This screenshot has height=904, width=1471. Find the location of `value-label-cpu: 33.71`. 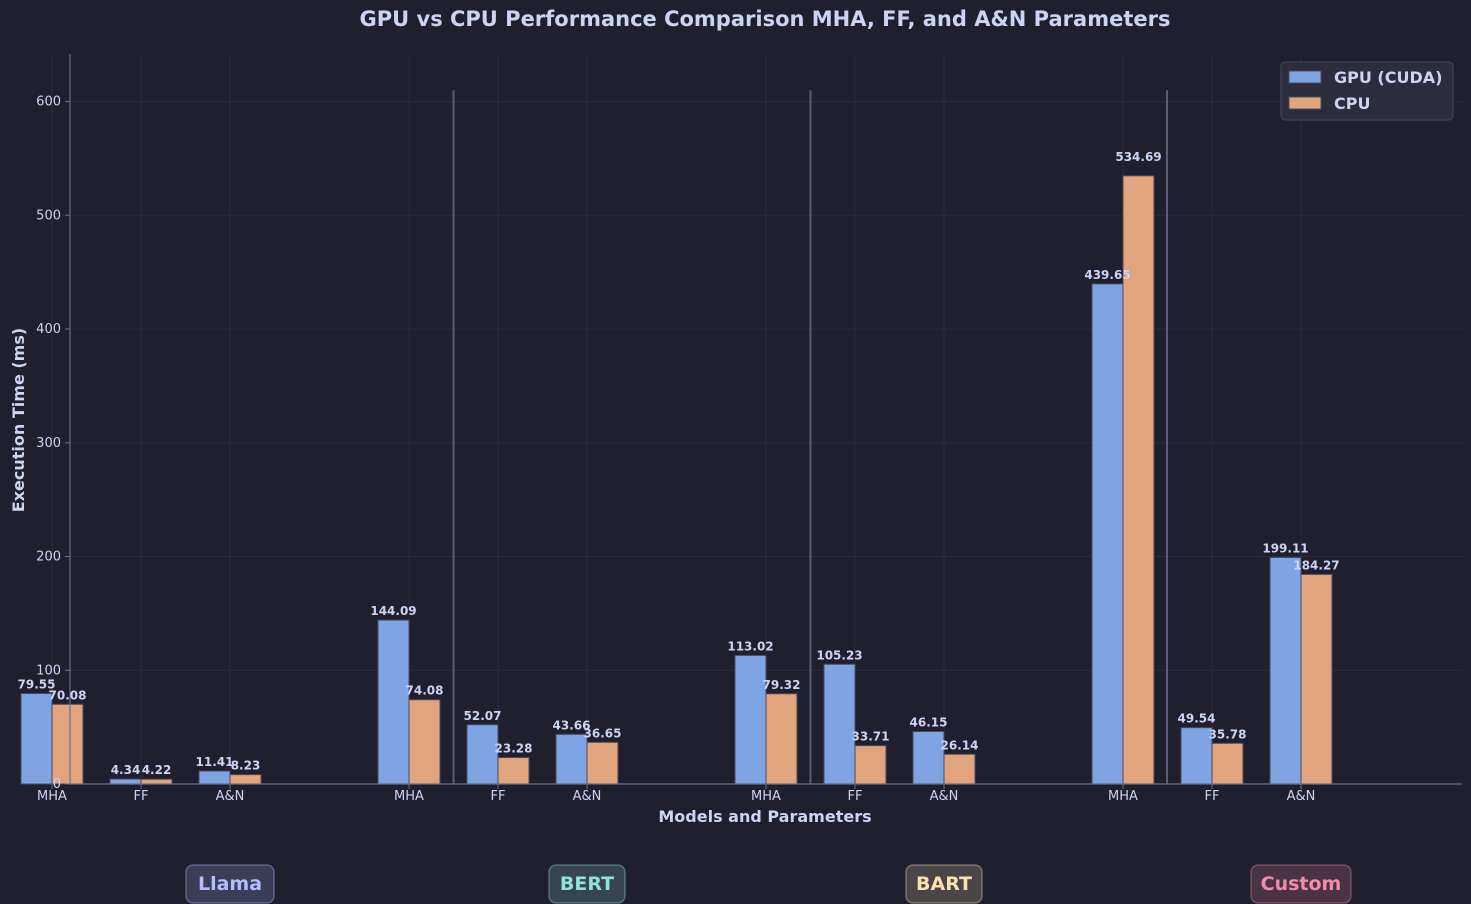

value-label-cpu: 33.71 is located at coordinates (871, 737).